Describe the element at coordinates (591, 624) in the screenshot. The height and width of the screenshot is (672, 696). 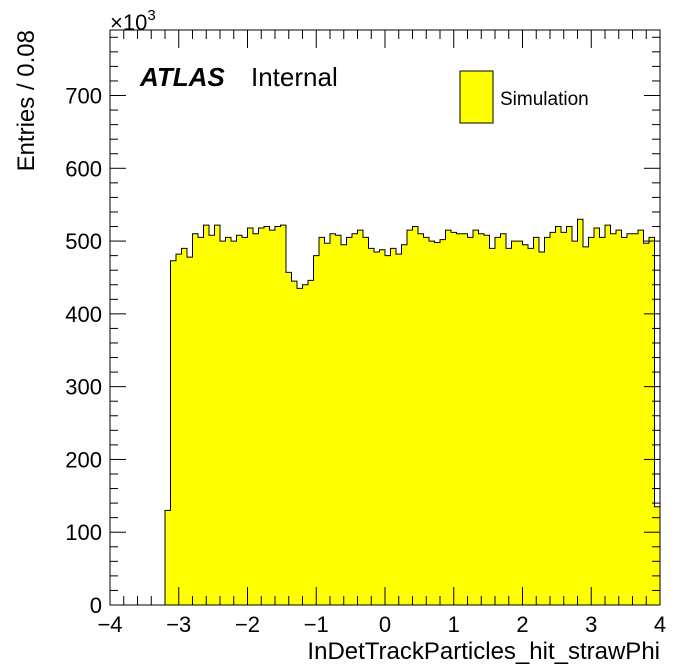
I see `x-tick-label: 3` at that location.